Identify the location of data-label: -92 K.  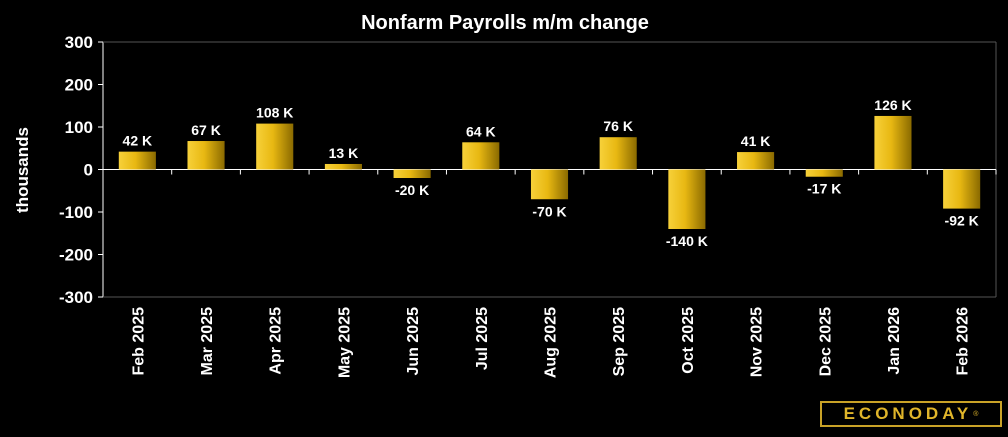
(962, 221).